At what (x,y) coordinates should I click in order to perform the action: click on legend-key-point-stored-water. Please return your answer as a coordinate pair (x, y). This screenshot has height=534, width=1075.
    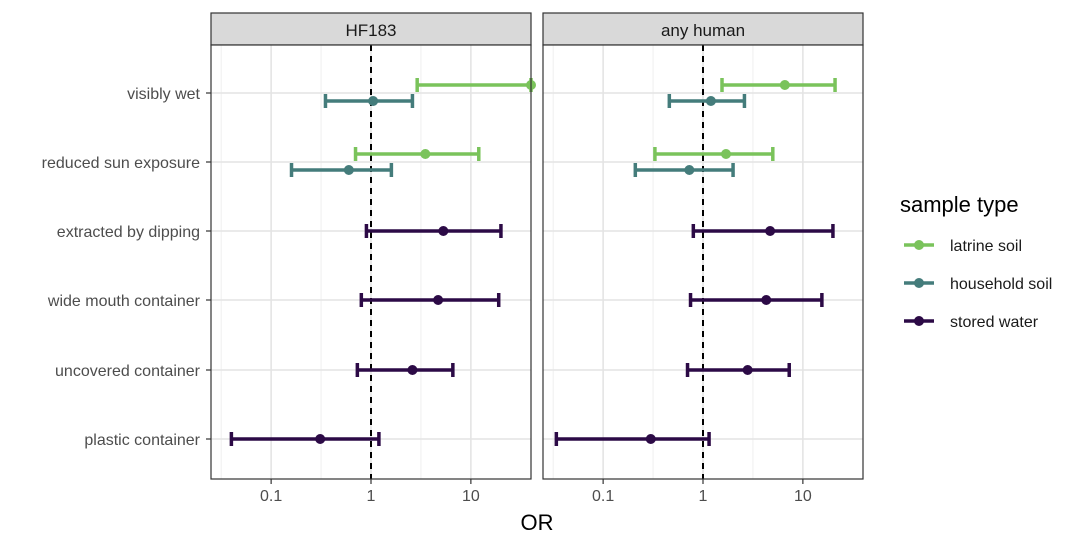
    Looking at the image, I should click on (919, 321).